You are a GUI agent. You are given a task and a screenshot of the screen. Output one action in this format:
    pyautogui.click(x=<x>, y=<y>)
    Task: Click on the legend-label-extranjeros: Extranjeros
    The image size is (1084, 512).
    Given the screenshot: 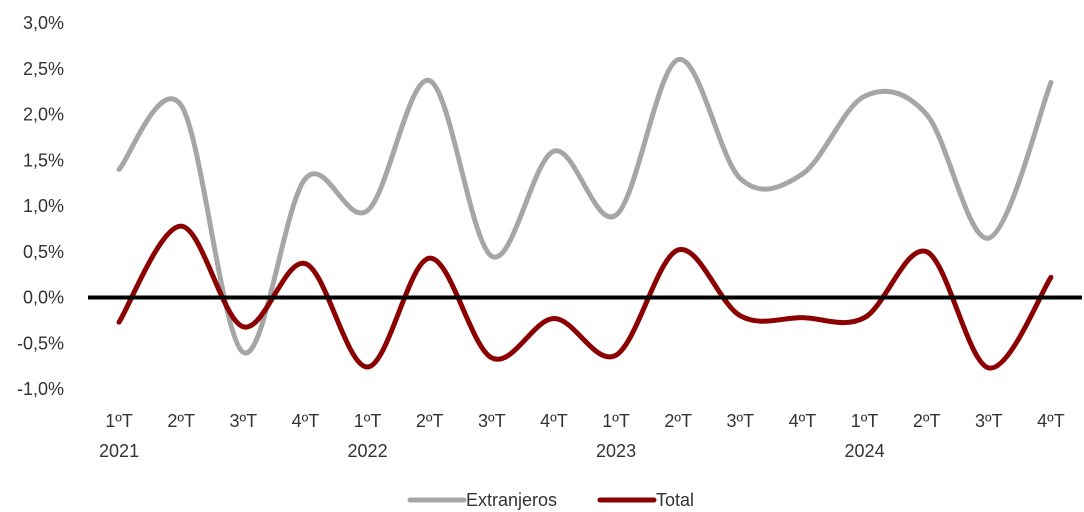 What is the action you would take?
    pyautogui.click(x=511, y=500)
    